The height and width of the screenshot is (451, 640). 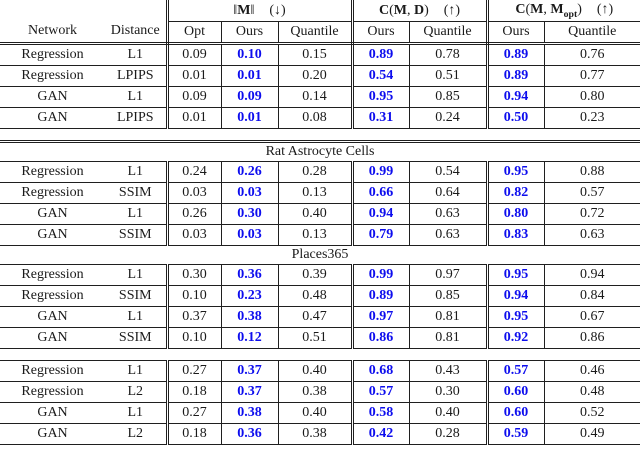 I want to click on cell-value: 0.12, so click(x=250, y=338).